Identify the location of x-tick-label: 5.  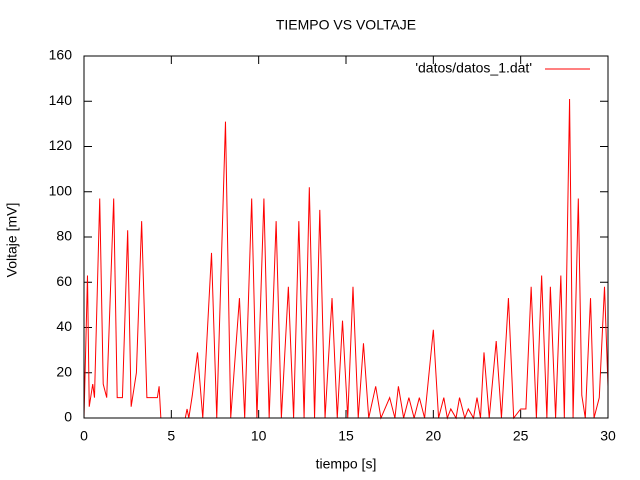
(171, 436).